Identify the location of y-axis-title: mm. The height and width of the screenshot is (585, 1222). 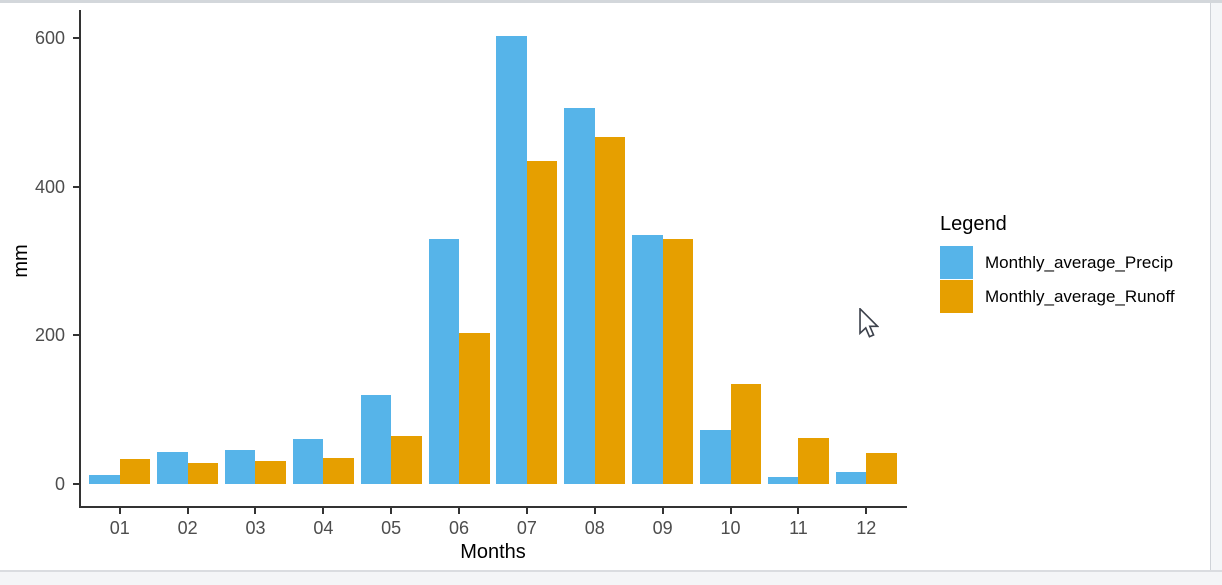
(21, 261).